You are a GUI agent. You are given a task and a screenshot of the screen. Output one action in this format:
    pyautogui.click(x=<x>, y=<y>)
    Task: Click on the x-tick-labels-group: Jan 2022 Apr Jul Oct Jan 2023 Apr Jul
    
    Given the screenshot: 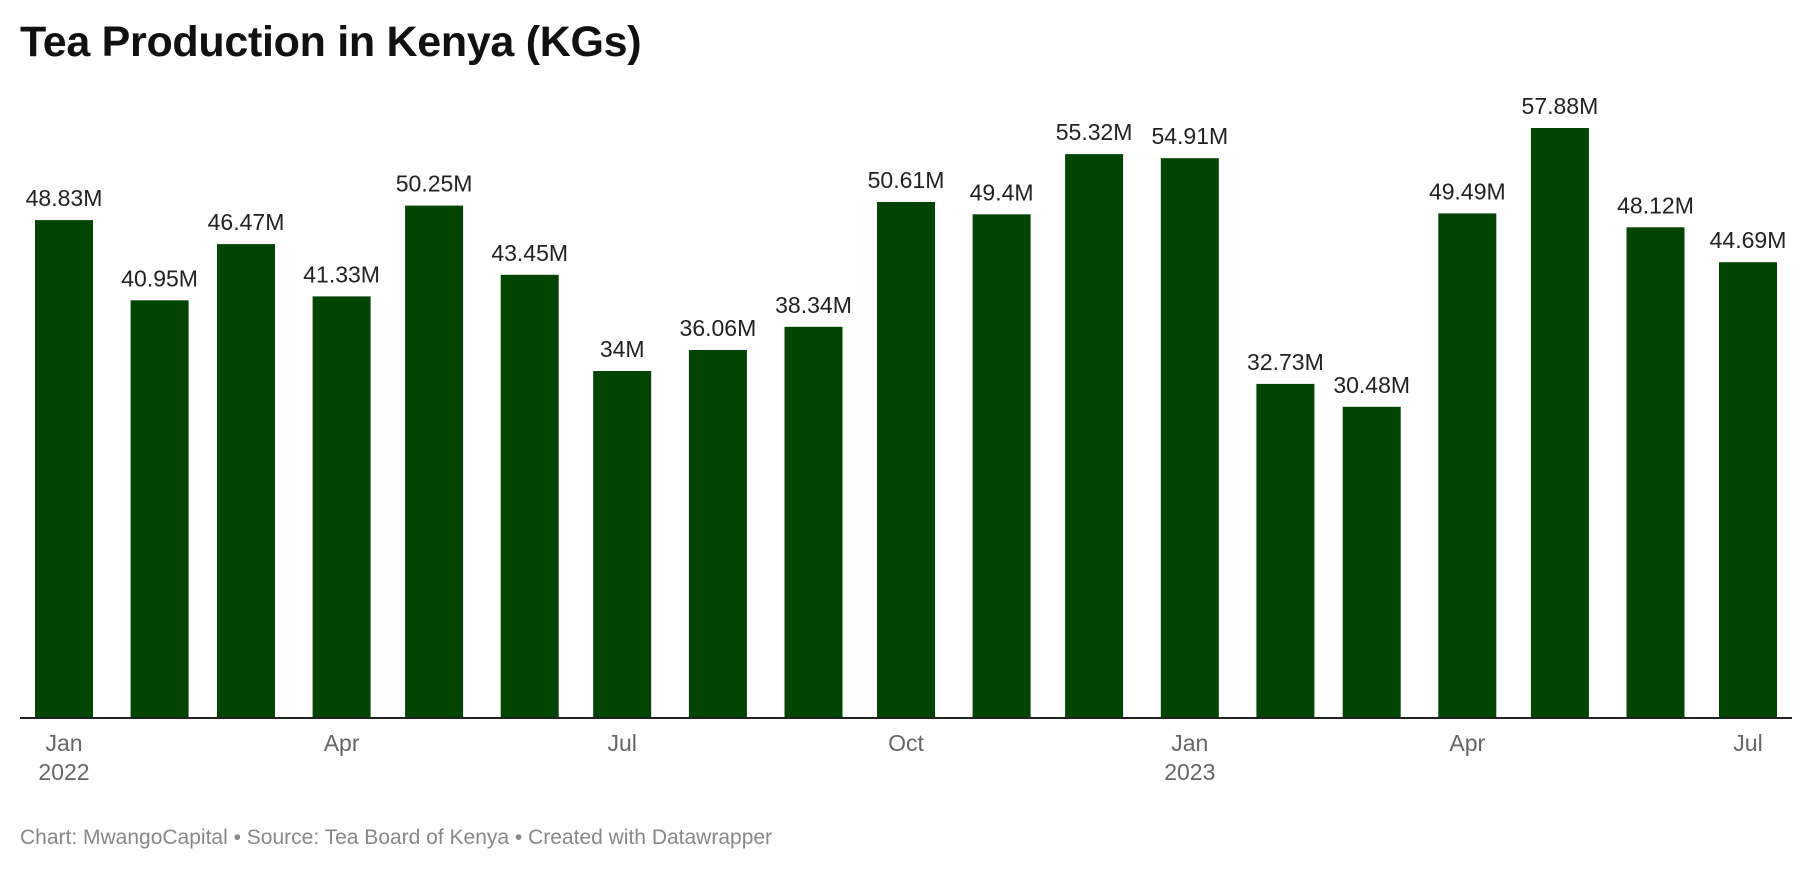 What is the action you would take?
    pyautogui.click(x=900, y=757)
    